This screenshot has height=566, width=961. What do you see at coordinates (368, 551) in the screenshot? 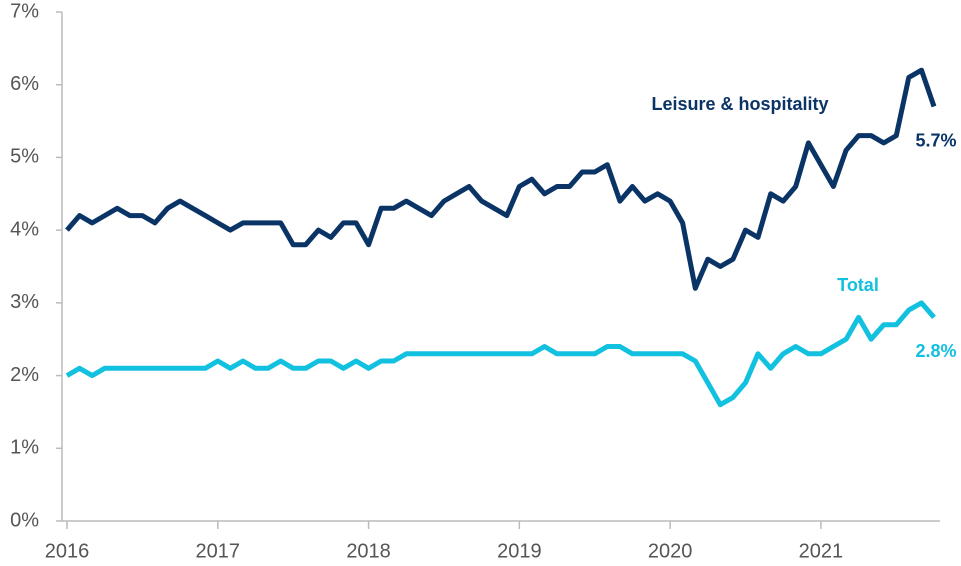
I see `x-tick-label: 2018` at bounding box center [368, 551].